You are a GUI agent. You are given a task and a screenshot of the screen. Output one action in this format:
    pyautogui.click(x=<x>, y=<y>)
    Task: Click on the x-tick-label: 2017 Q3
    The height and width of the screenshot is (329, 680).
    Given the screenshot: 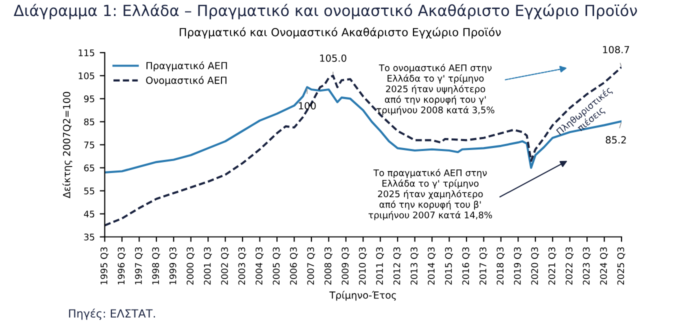 What is the action you would take?
    pyautogui.click(x=484, y=266)
    